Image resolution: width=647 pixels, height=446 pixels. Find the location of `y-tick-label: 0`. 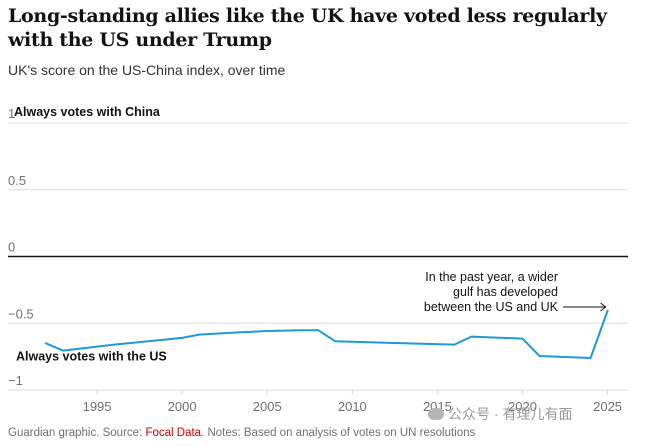

y-tick-label: 0 is located at coordinates (11, 247).